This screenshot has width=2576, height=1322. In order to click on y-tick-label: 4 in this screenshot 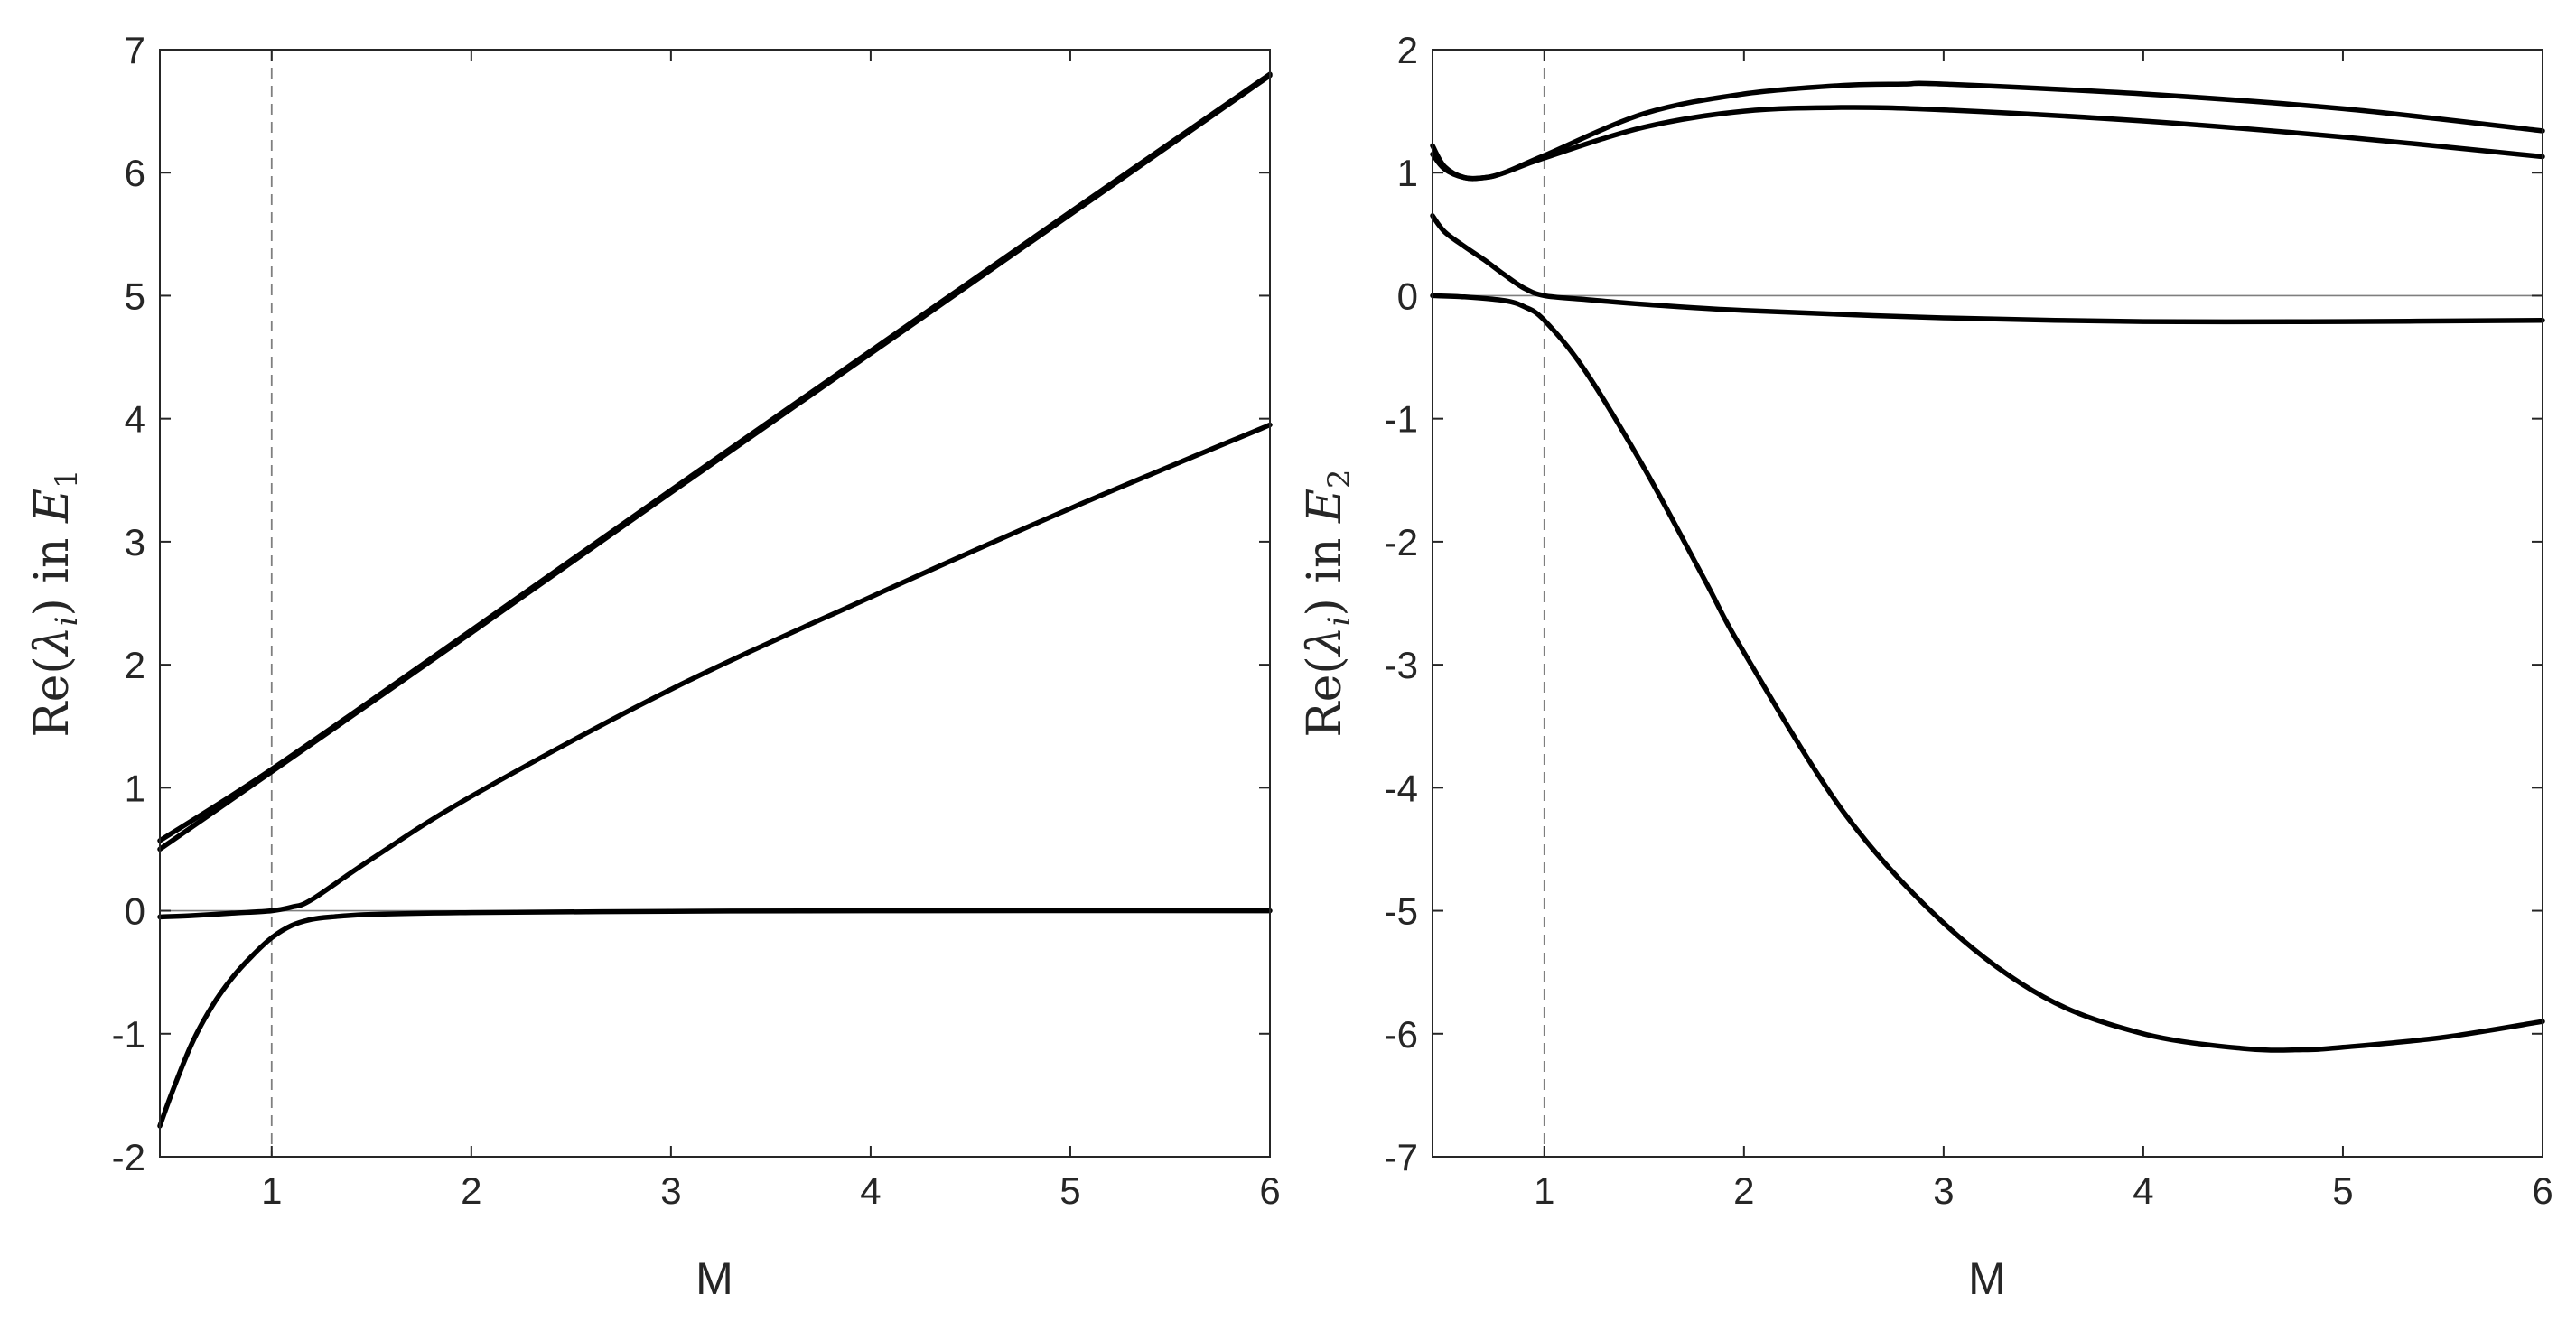, I will do `click(135, 419)`.